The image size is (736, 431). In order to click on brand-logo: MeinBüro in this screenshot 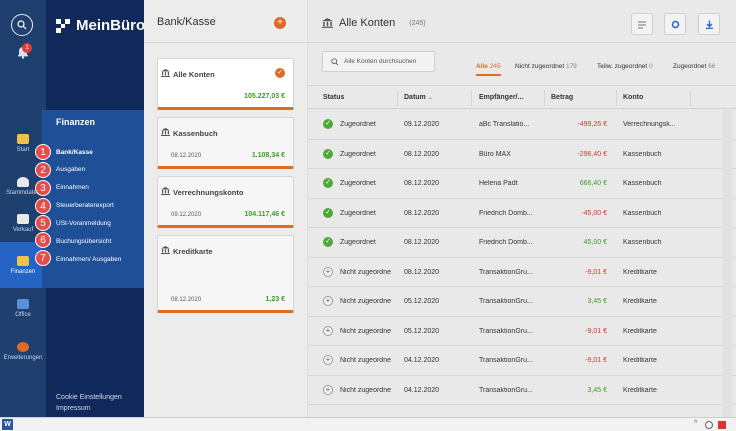, I will do `click(100, 25)`.